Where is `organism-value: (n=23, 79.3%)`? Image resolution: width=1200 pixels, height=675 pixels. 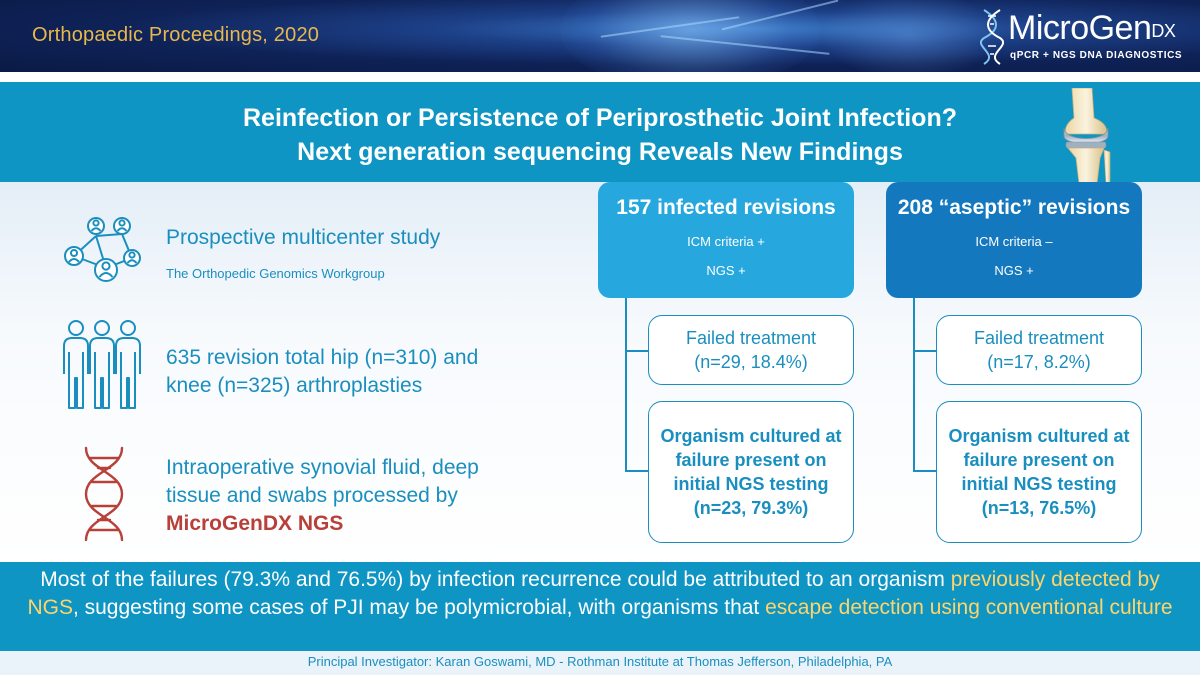
organism-value: (n=23, 79.3%) is located at coordinates (751, 508).